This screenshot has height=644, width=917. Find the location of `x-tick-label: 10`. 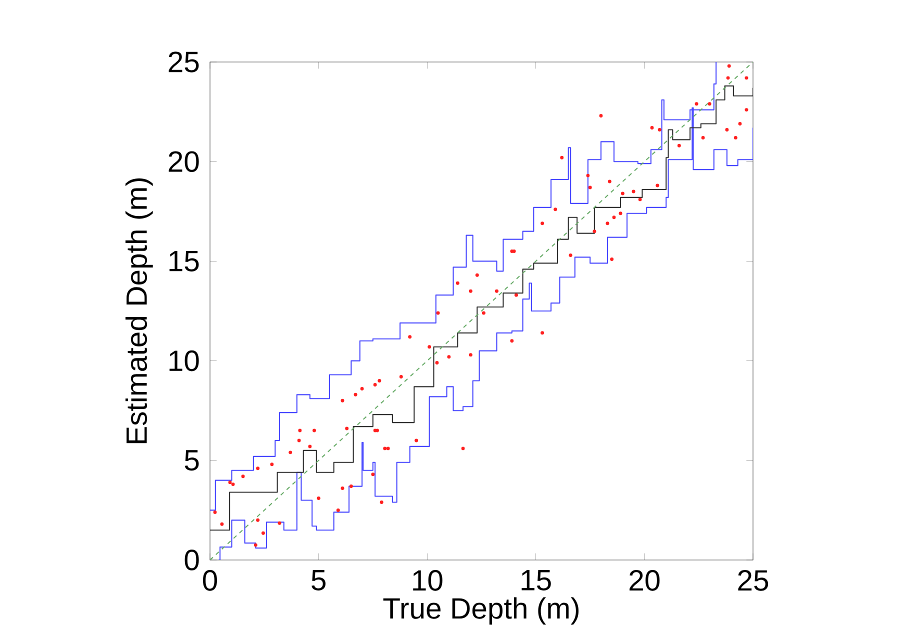

x-tick-label: 10 is located at coordinates (427, 580).